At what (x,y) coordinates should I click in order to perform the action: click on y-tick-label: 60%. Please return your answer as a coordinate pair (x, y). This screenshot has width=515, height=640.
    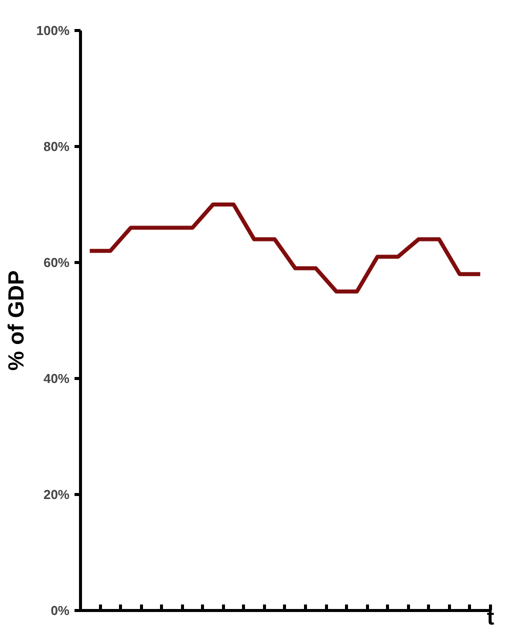
    Looking at the image, I should click on (56, 262).